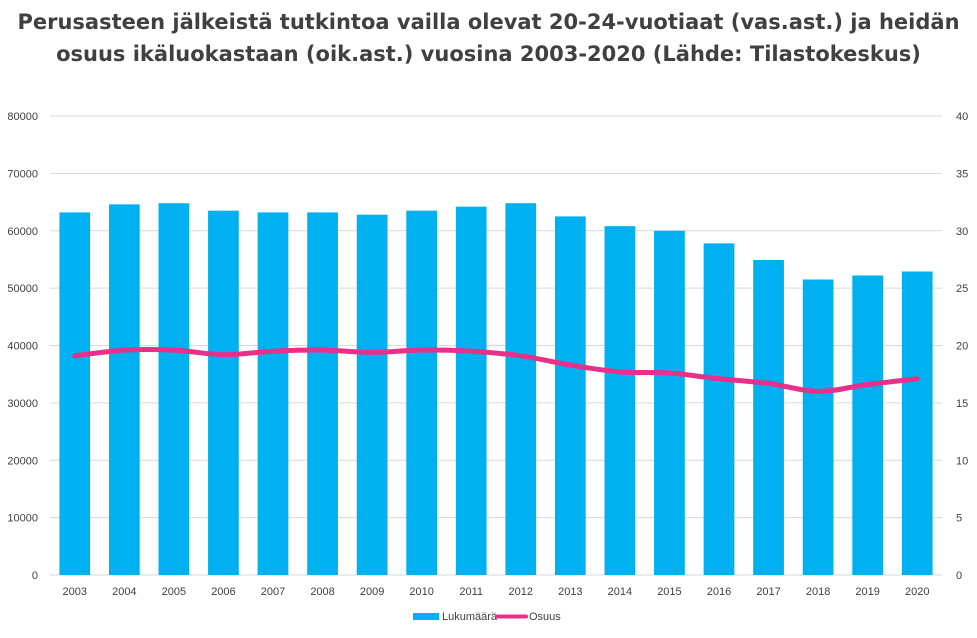  What do you see at coordinates (962, 117) in the screenshot?
I see `right-tick-label: 40` at bounding box center [962, 117].